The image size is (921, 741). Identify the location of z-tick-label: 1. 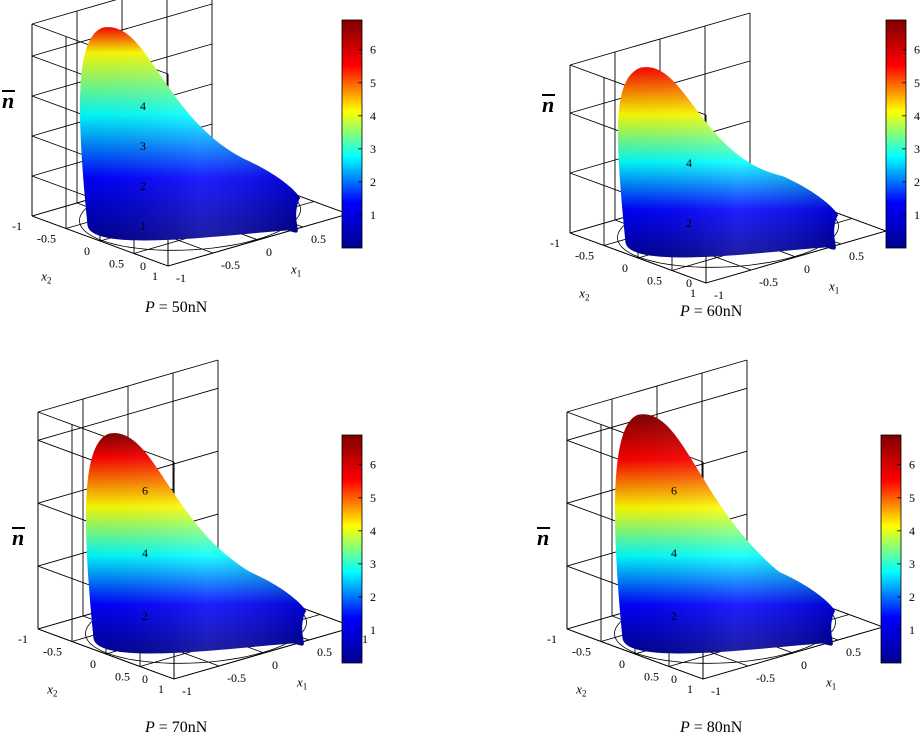
(143, 226).